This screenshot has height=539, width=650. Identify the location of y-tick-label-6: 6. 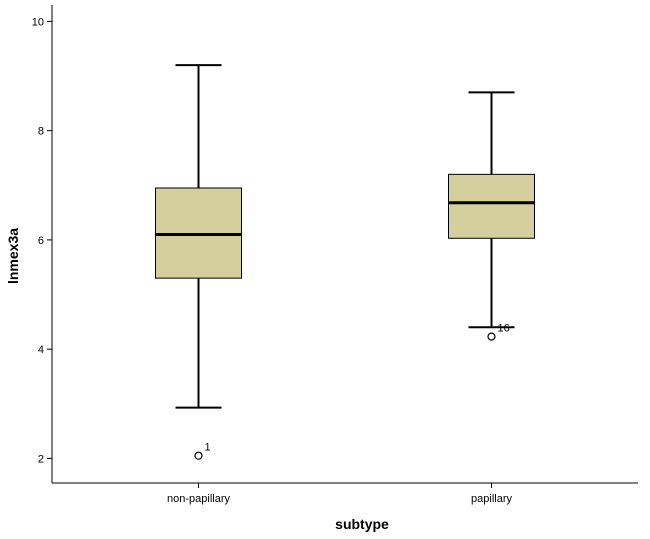
(41, 241).